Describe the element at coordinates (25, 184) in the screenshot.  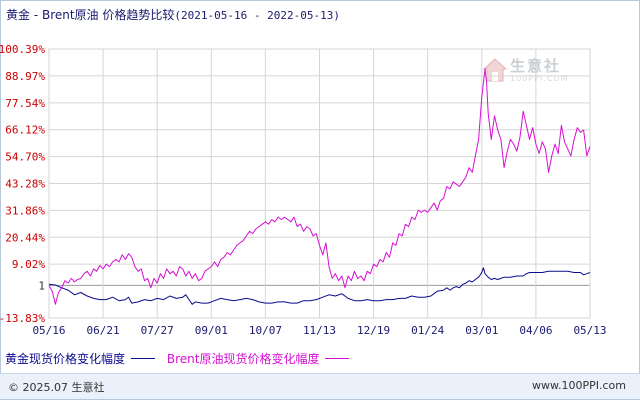
I see `y-tick-label: 43.28%` at that location.